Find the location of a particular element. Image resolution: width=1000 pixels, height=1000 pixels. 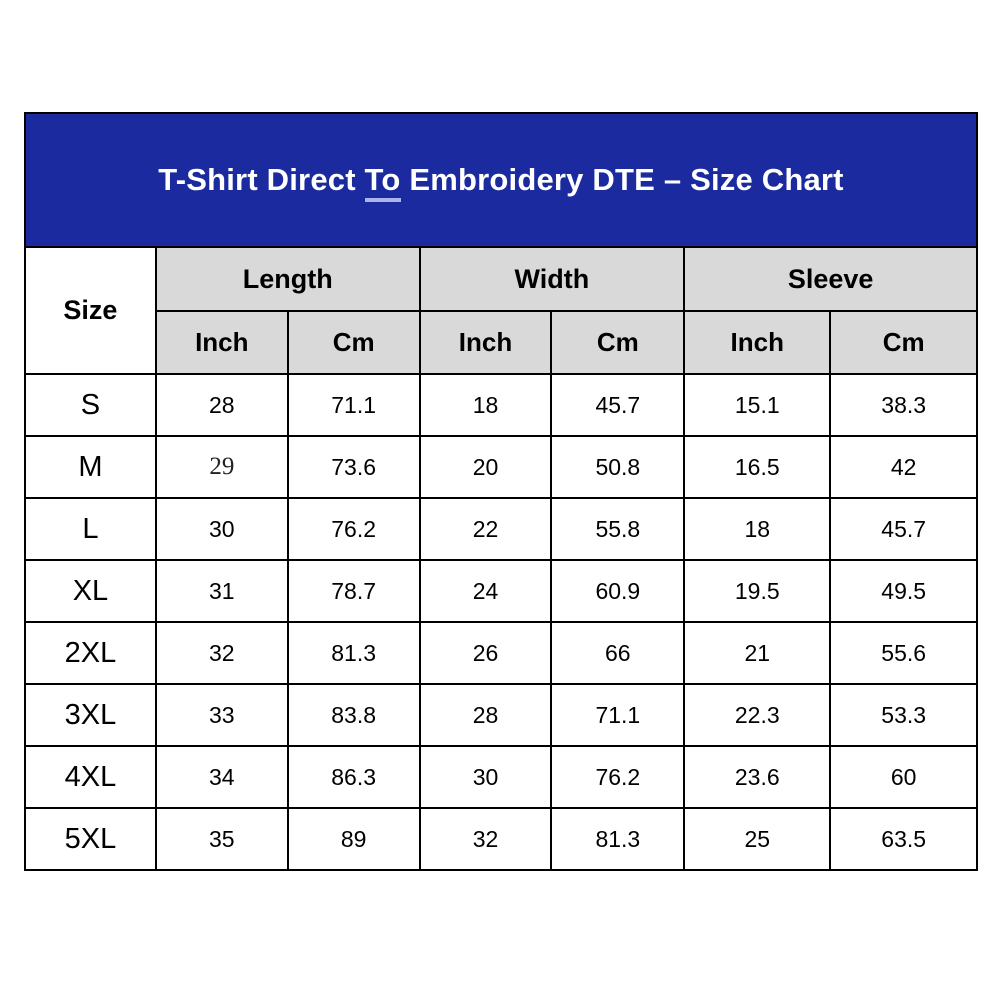

value-cell: 63.5 is located at coordinates (903, 839).